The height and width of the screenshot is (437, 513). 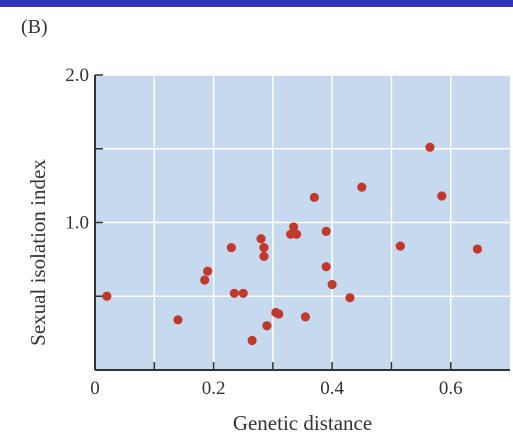 What do you see at coordinates (95, 388) in the screenshot?
I see `origin-tick-label: 0` at bounding box center [95, 388].